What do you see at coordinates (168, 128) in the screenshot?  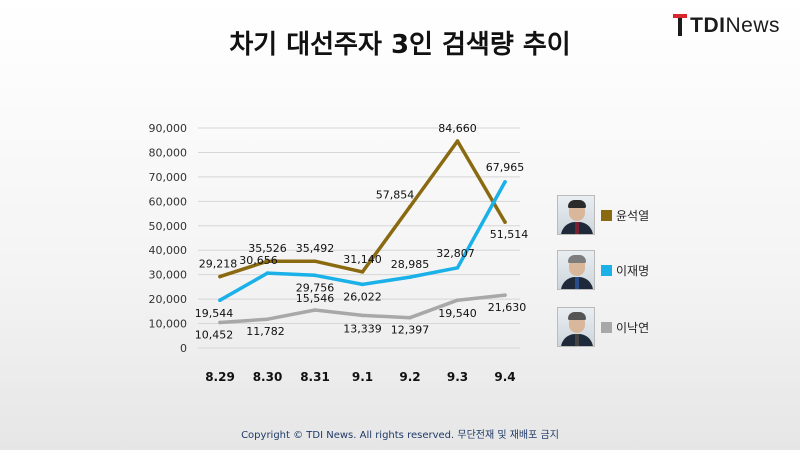 I see `y-tick-label: 90,000` at bounding box center [168, 128].